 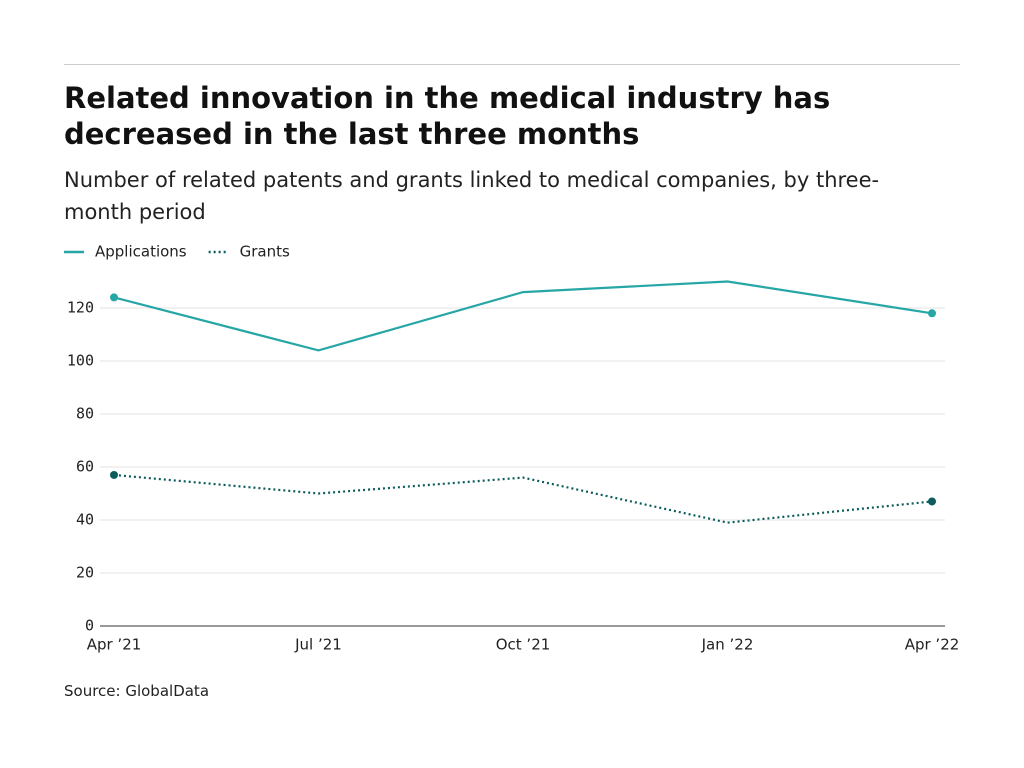 I want to click on x-tick-label: Apr ’22, so click(x=932, y=645).